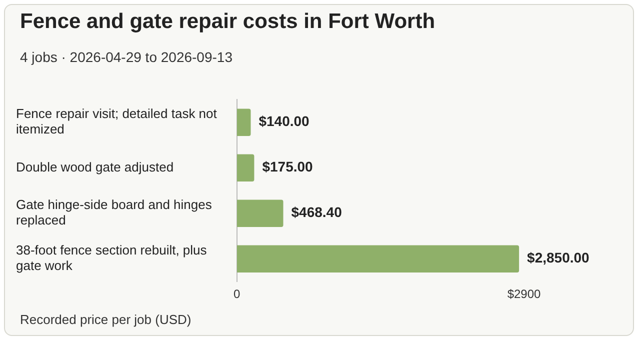  Describe the element at coordinates (114, 212) in the screenshot. I see `y-tick-label: Gate hinge-side board and hinges replaced` at that location.